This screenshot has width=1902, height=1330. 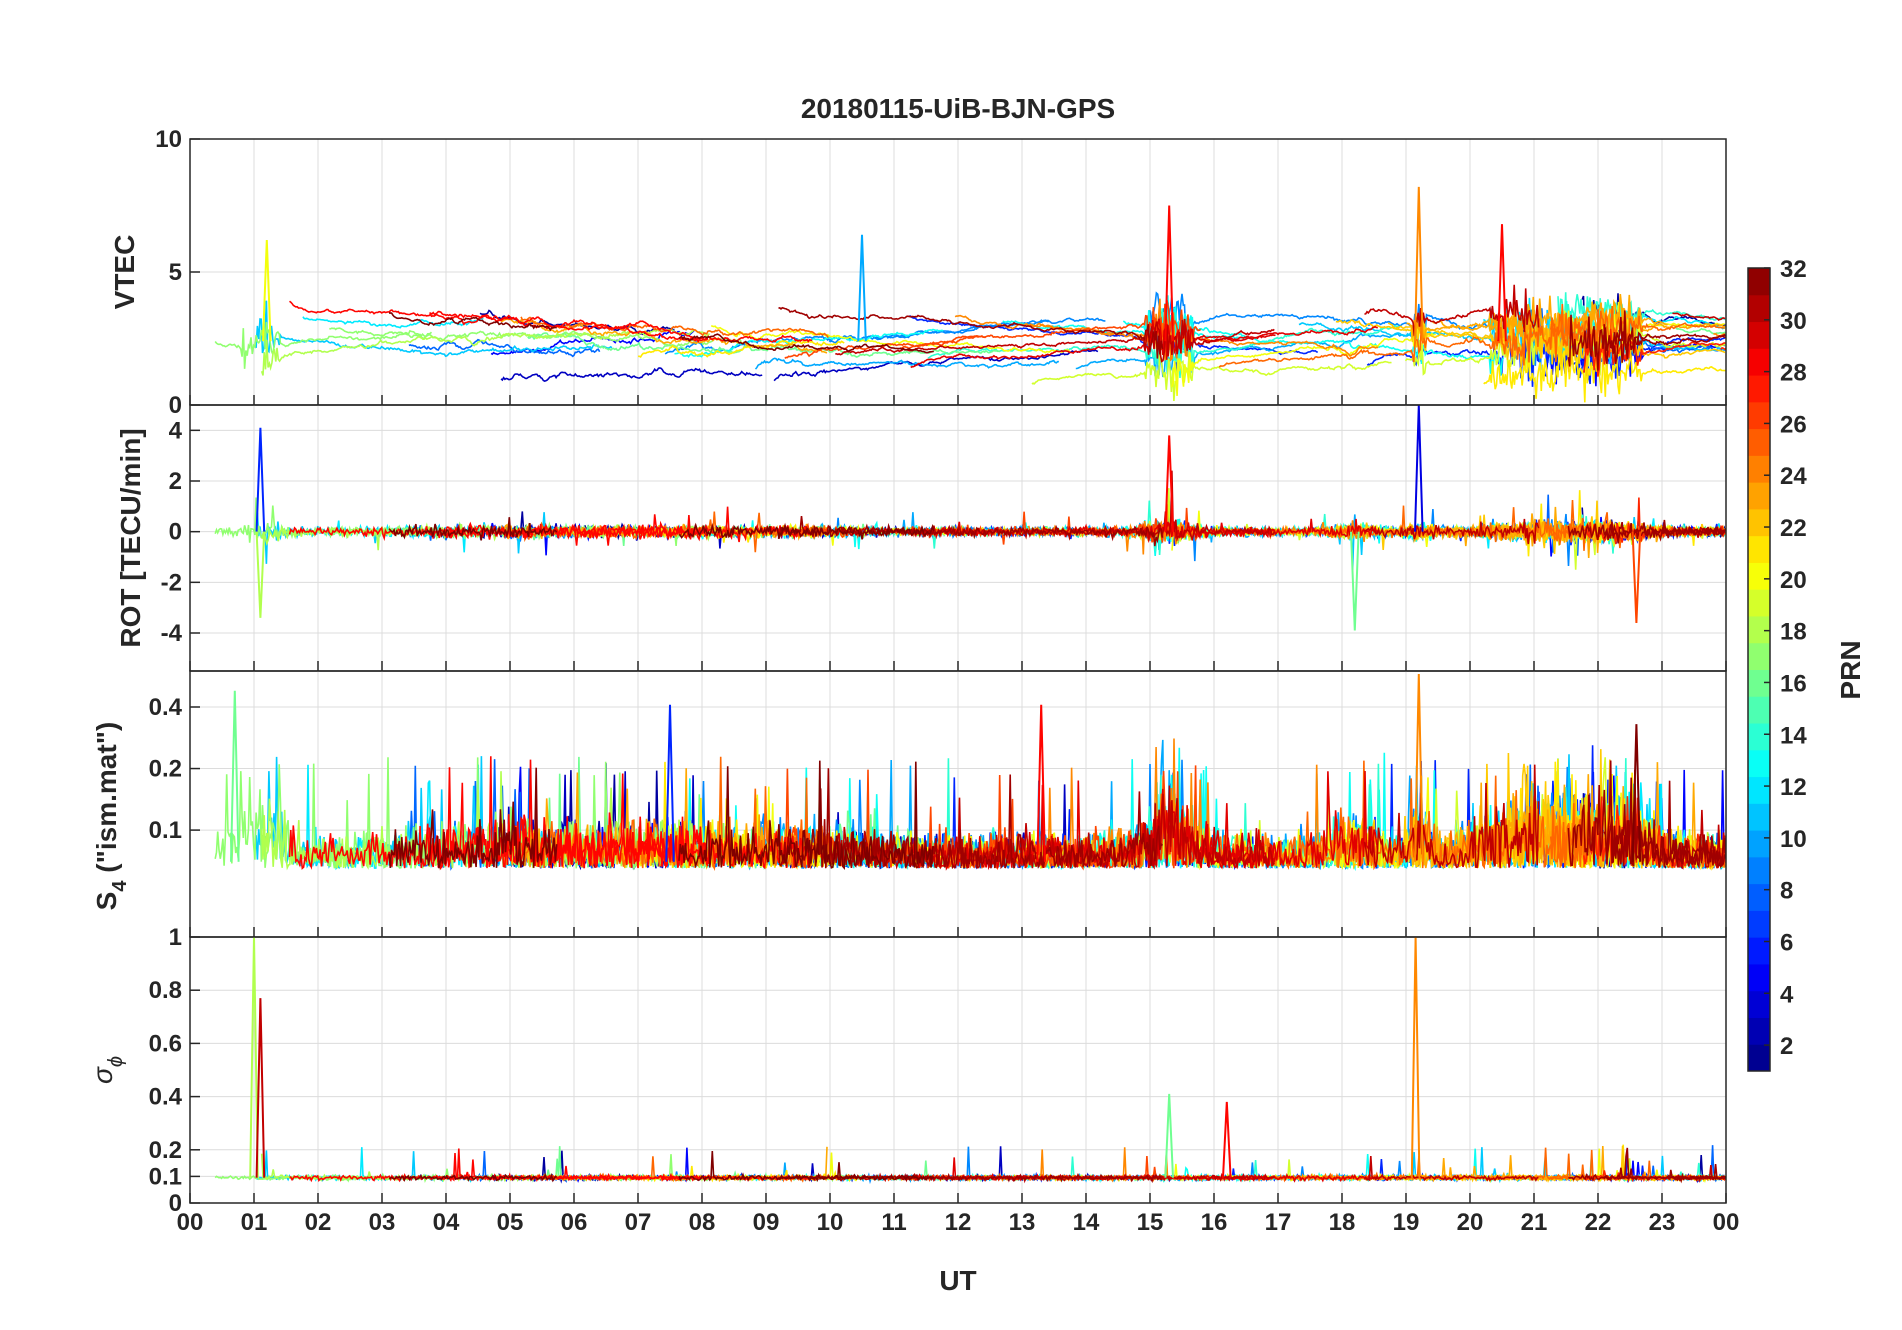 I want to click on colorbar-tick-label: 14, so click(x=1793, y=735).